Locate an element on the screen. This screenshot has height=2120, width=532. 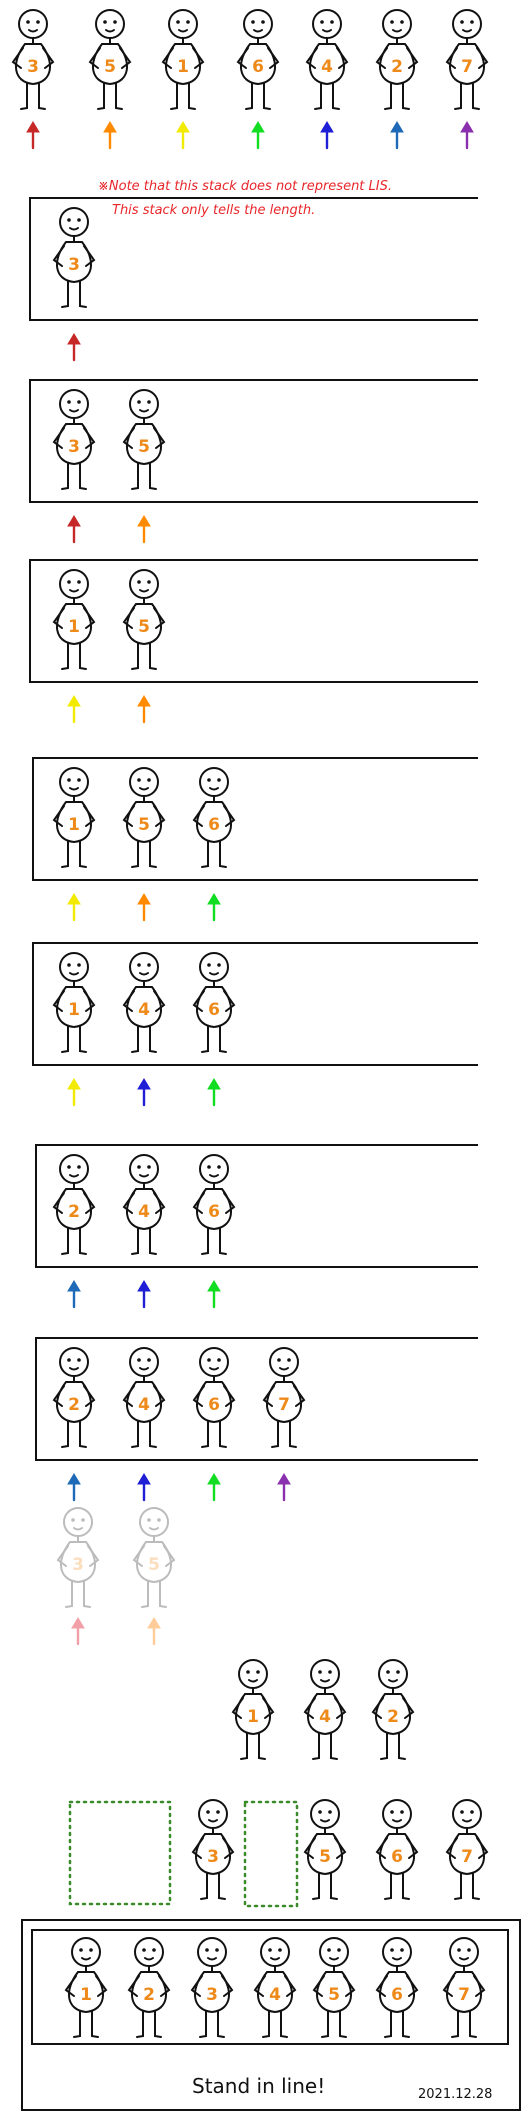
stick-figure-1-stack3: 1 is located at coordinates (74, 619).